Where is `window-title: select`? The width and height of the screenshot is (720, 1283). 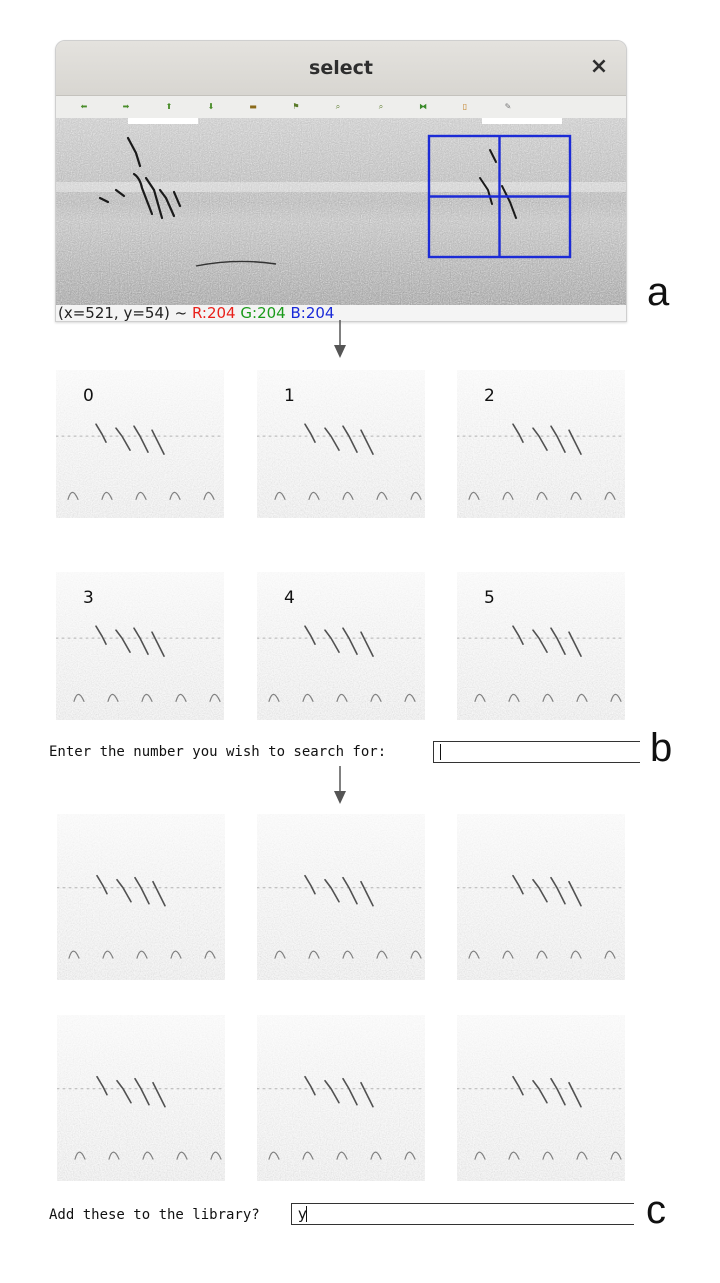 window-title: select is located at coordinates (341, 68).